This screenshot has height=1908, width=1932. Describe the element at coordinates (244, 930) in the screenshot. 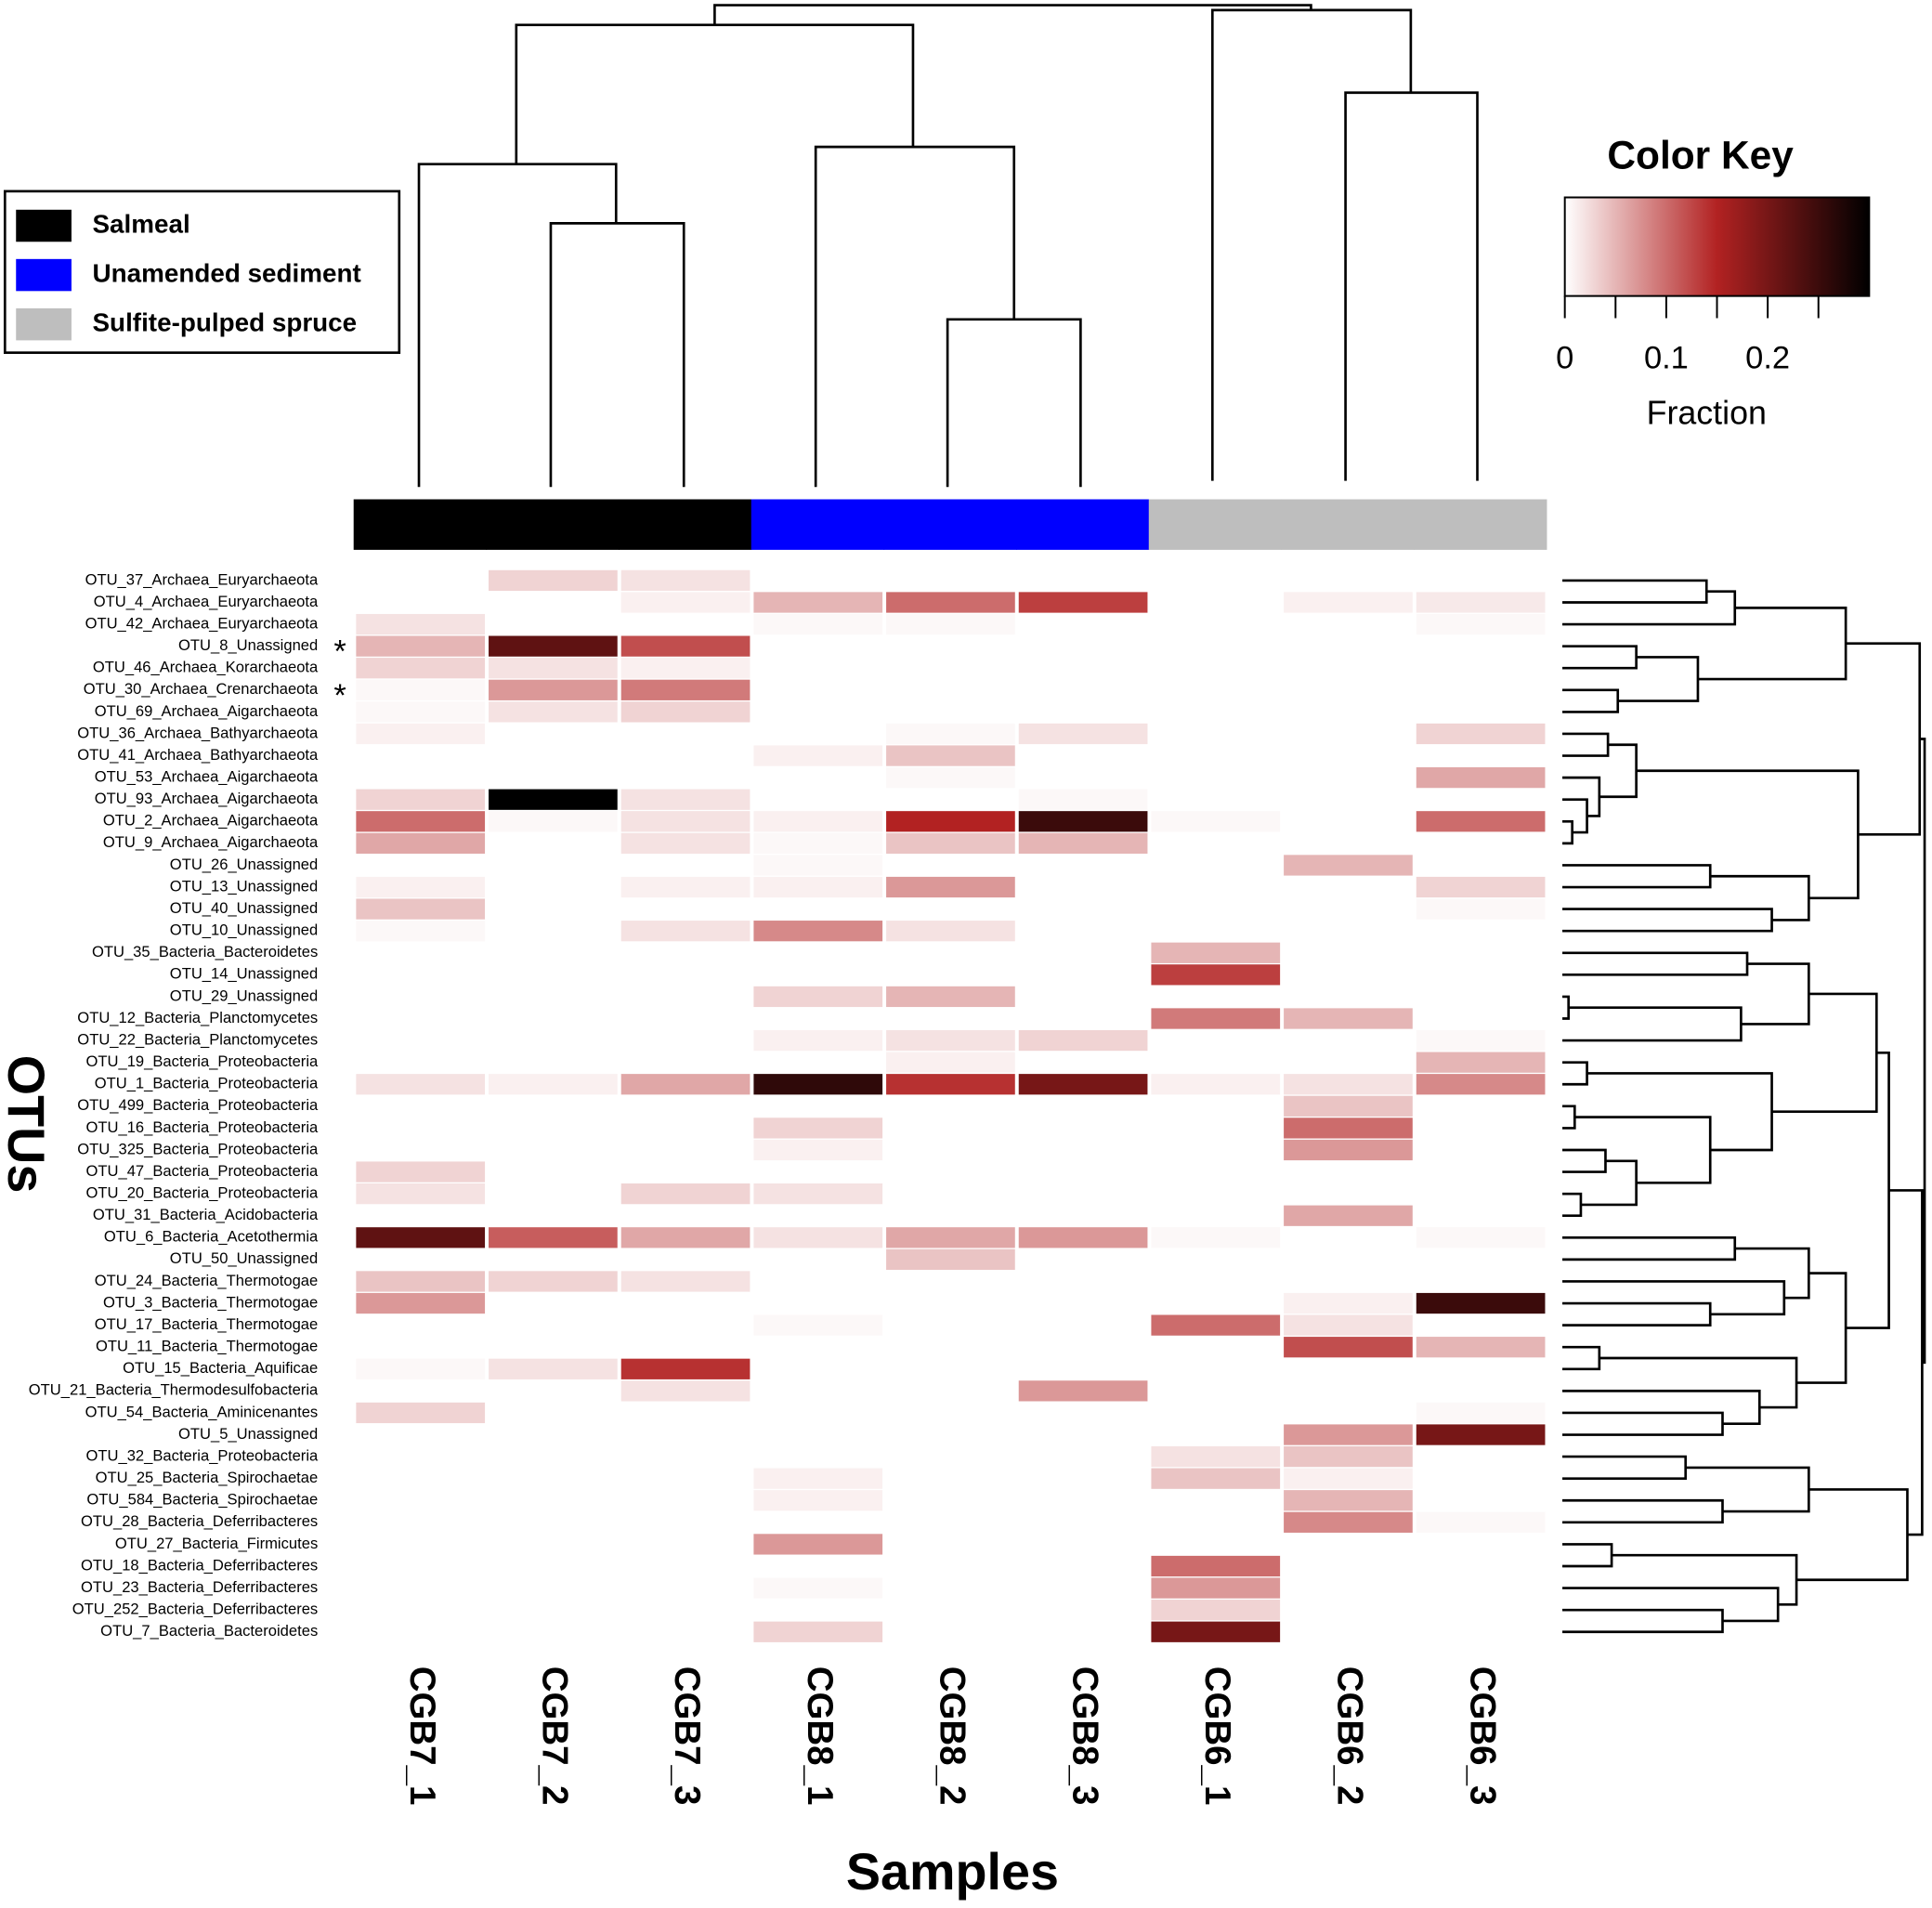

I see `y-tick-label: OTU_10_Unassigned` at that location.